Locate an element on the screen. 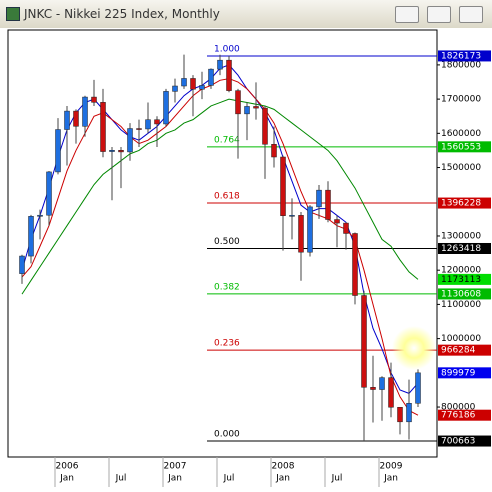  fib-label: 0.764 is located at coordinates (227, 140).